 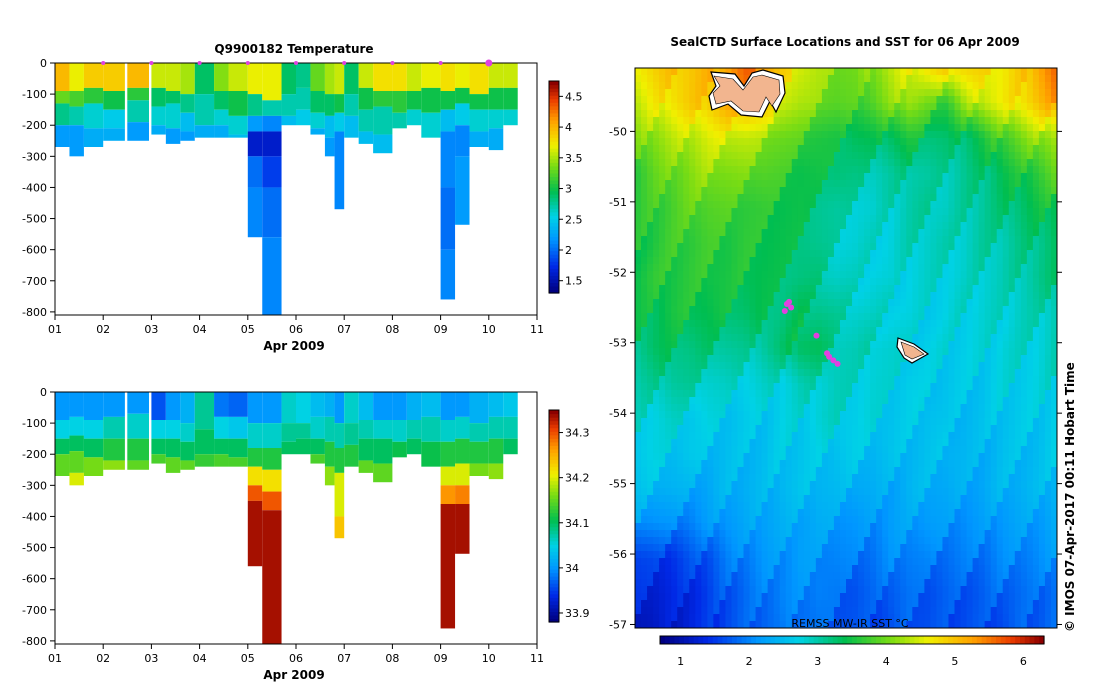 I want to click on colorbar-tick-label: 34, so click(x=572, y=568).